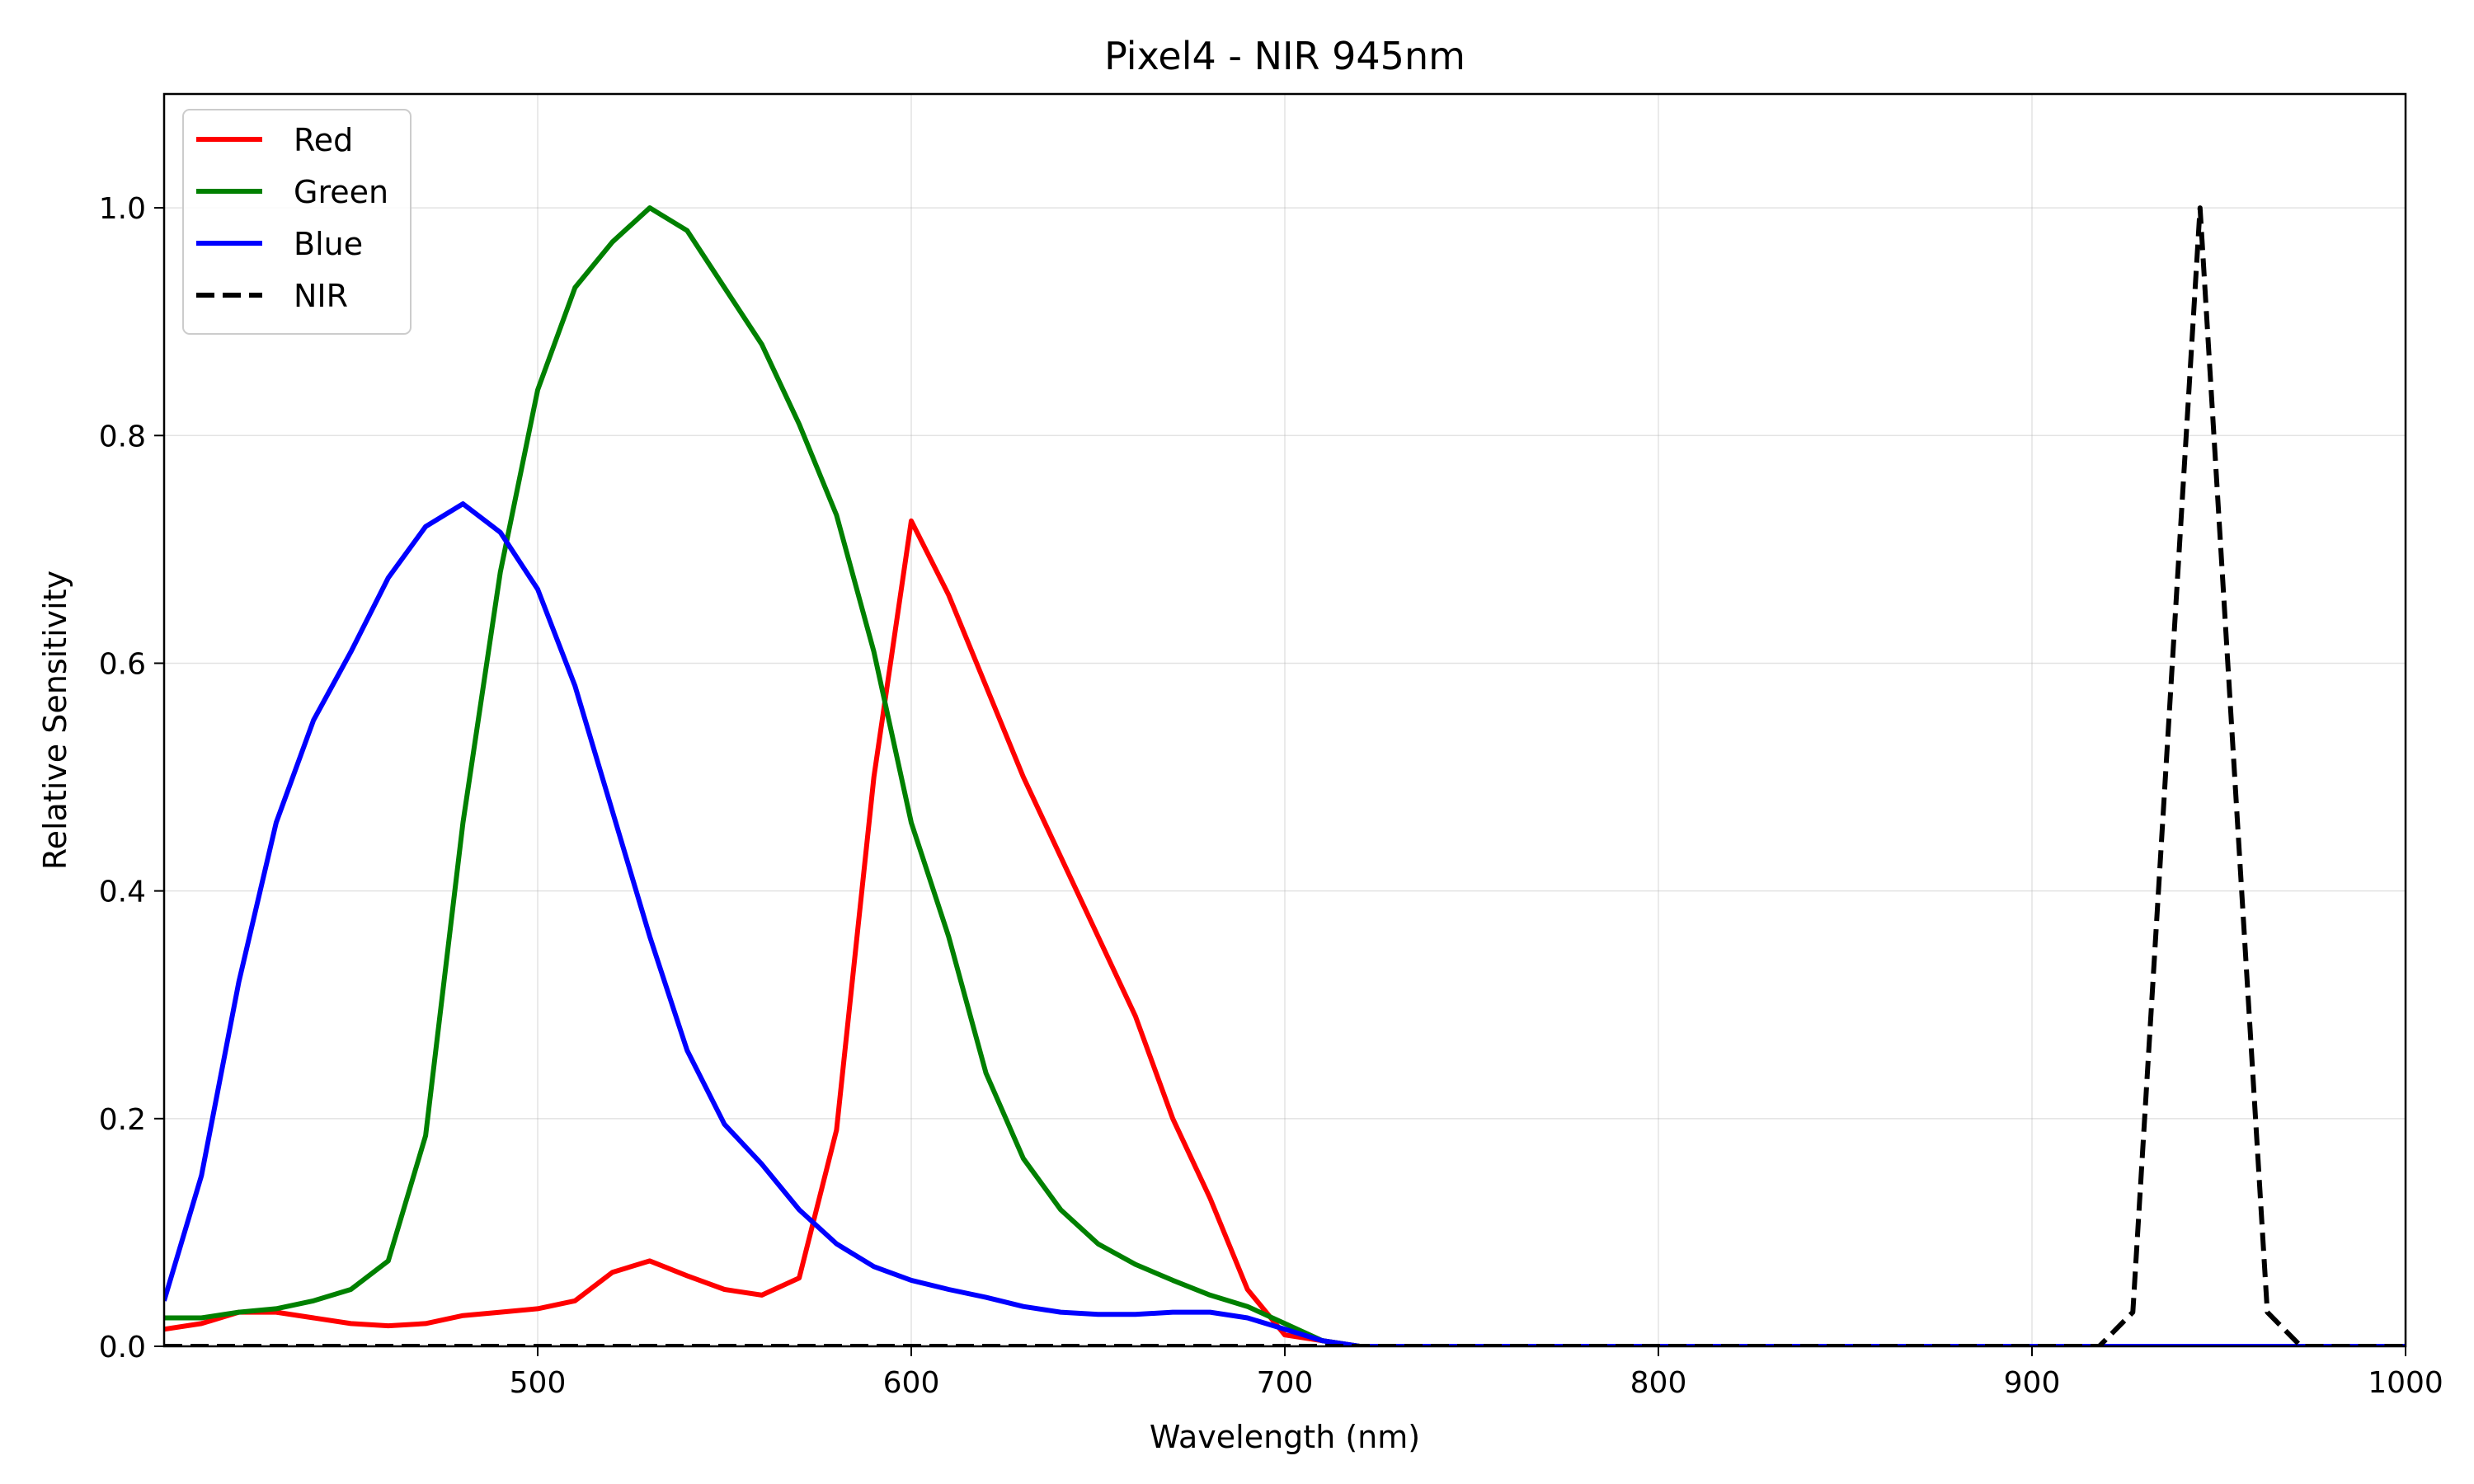 The height and width of the screenshot is (1484, 2474). I want to click on legend: Red Green Blue NIR, so click(297, 222).